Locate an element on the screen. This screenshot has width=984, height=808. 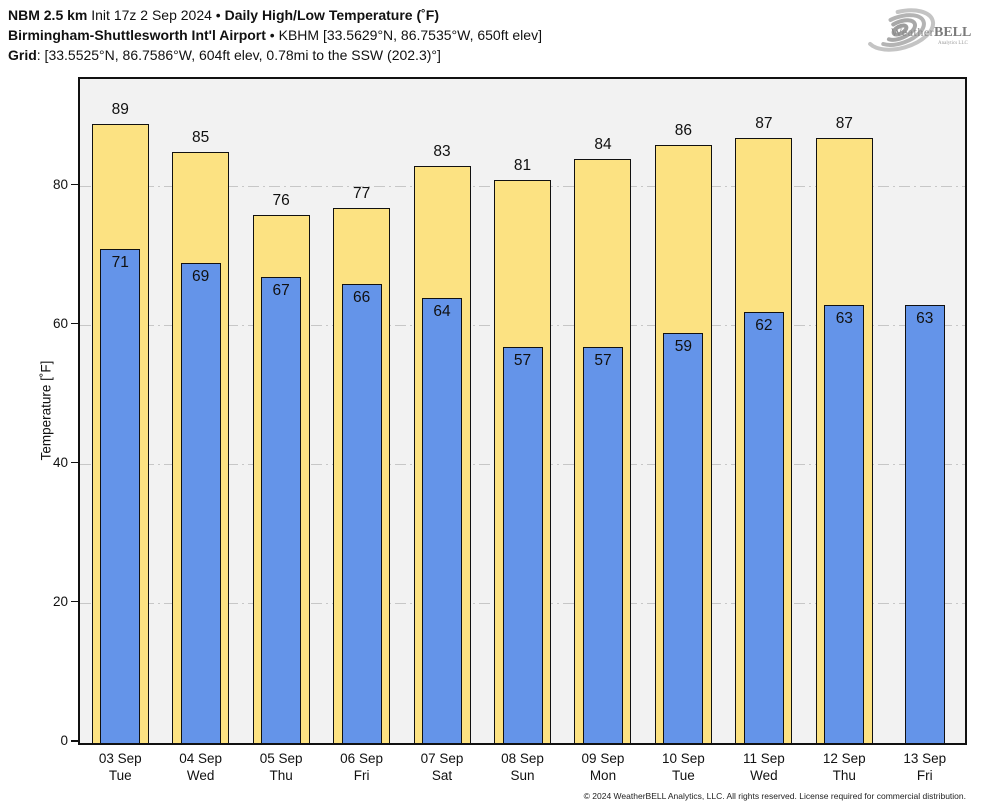
x-label-08-Sep: 08 Sep Sun is located at coordinates (523, 767).